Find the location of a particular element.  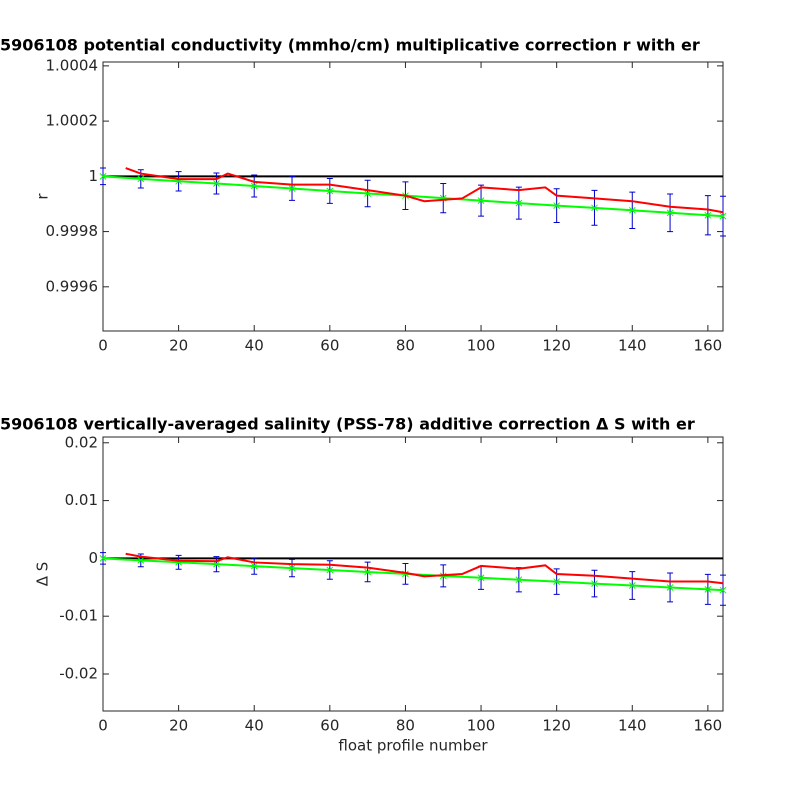

y-tick-label: 0.02 is located at coordinates (81, 442).